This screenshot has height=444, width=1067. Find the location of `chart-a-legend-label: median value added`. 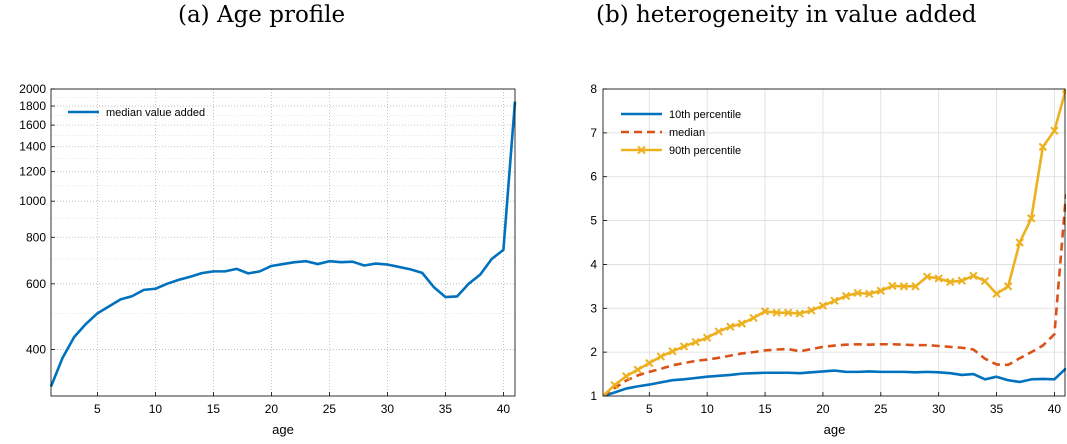

chart-a-legend-label: median value added is located at coordinates (155, 113).